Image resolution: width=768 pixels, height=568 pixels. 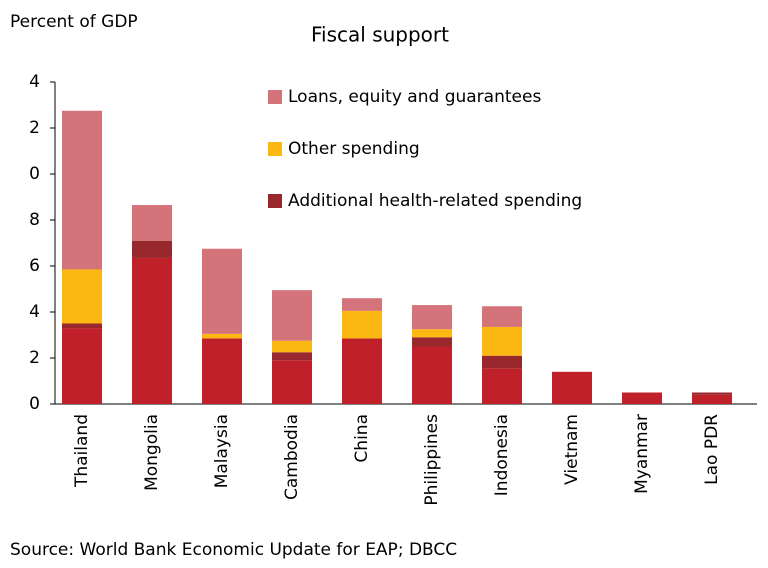 What do you see at coordinates (435, 201) in the screenshot?
I see `legend-label: Additional health-related spending` at bounding box center [435, 201].